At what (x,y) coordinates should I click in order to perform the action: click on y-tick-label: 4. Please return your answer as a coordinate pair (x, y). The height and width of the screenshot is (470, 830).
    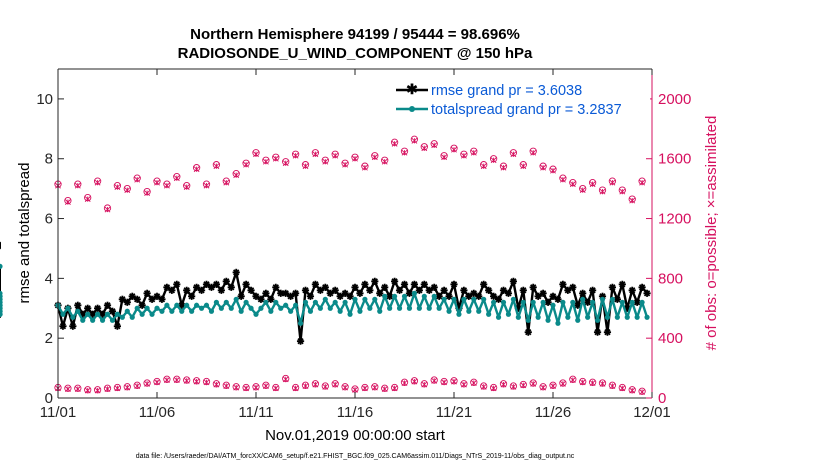
    Looking at the image, I should click on (49, 278).